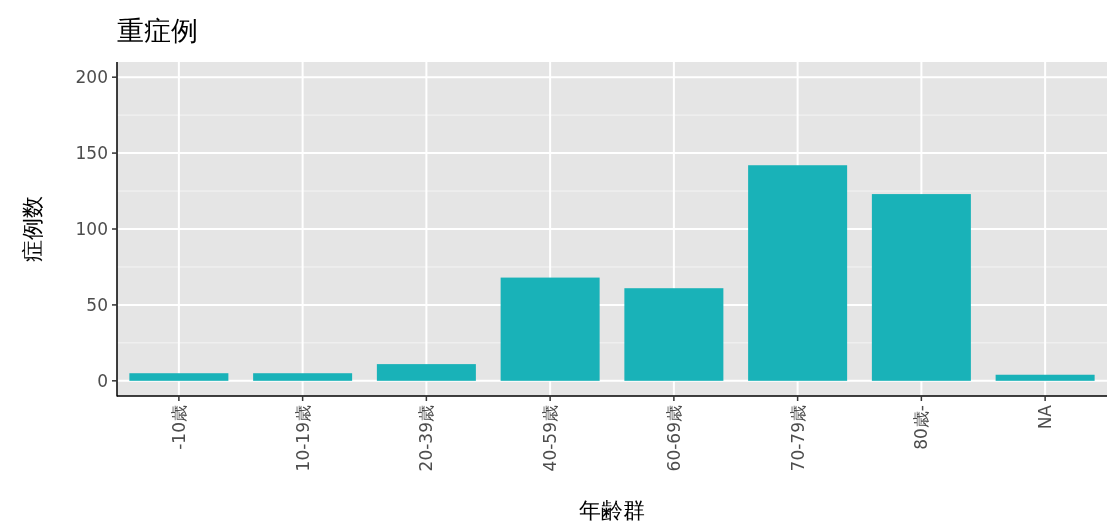 Image resolution: width=1107 pixels, height=525 pixels. I want to click on chart-title: 重症例, so click(157, 30).